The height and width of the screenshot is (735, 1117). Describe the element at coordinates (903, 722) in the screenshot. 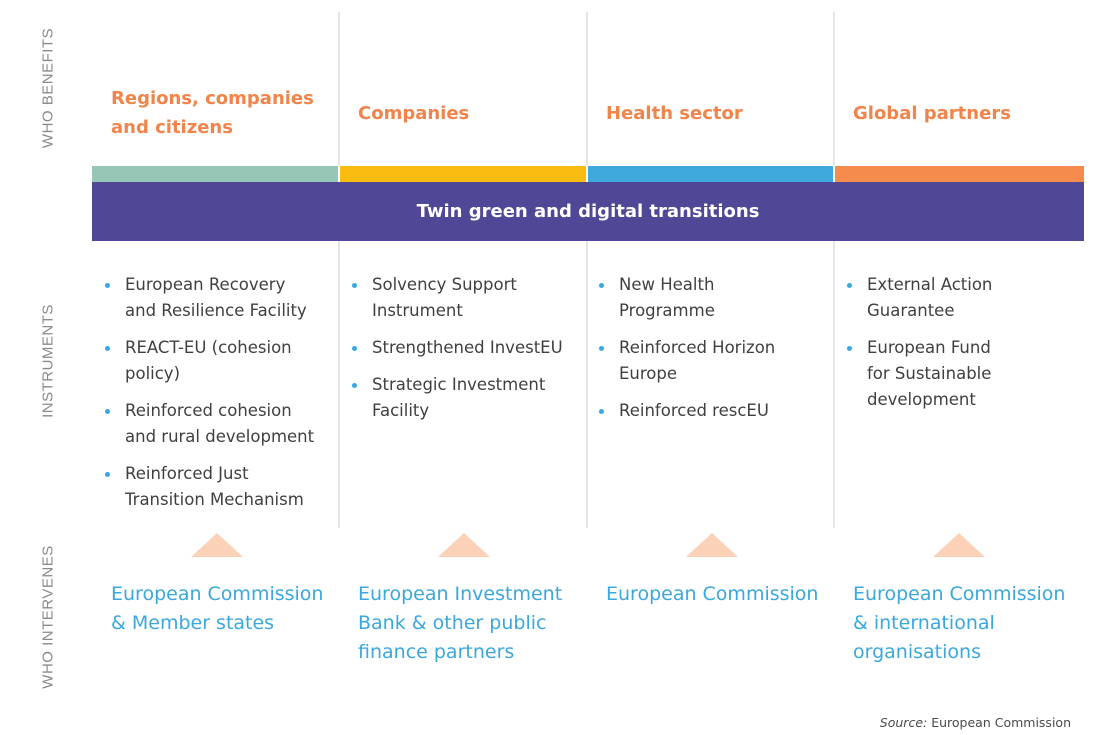

I see `source-label: Source:` at that location.